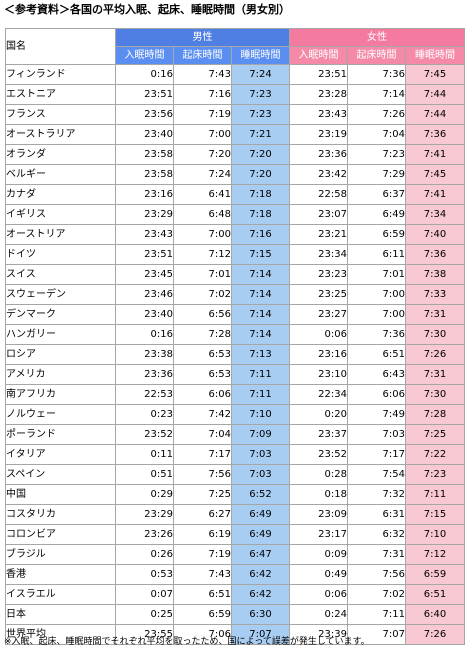 The height and width of the screenshot is (653, 470). I want to click on female-sleep-onset-cell: 23:25, so click(318, 294).